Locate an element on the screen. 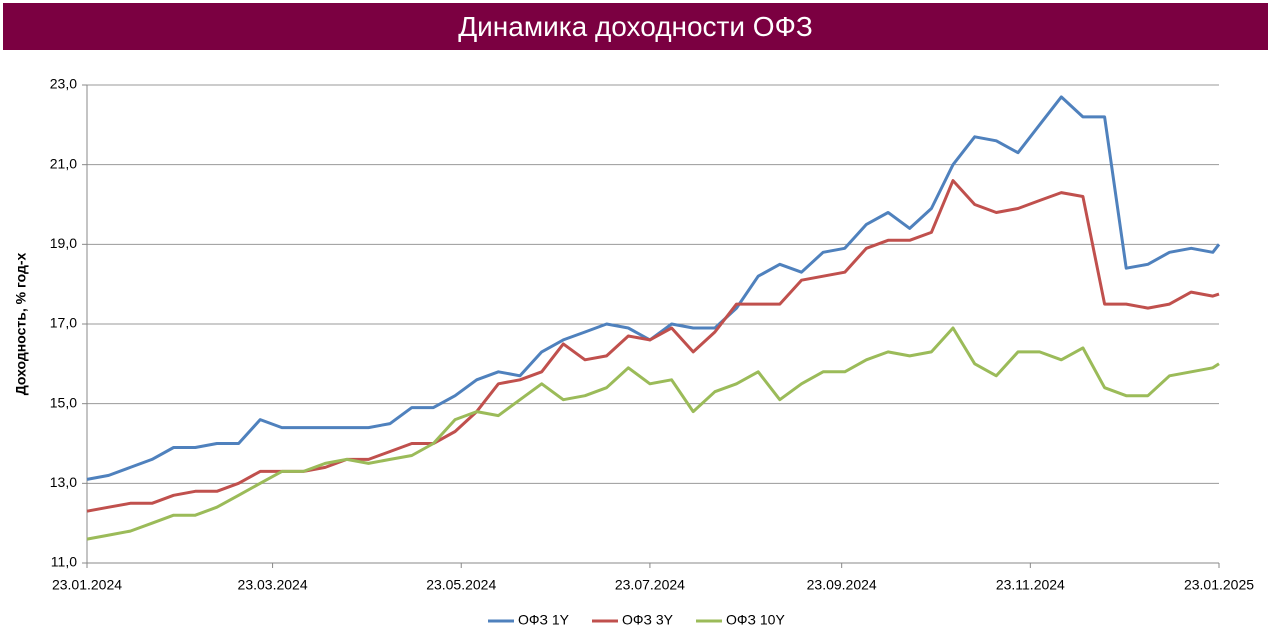  chart-title: Динамика доходности ОФЗ is located at coordinates (635, 26).